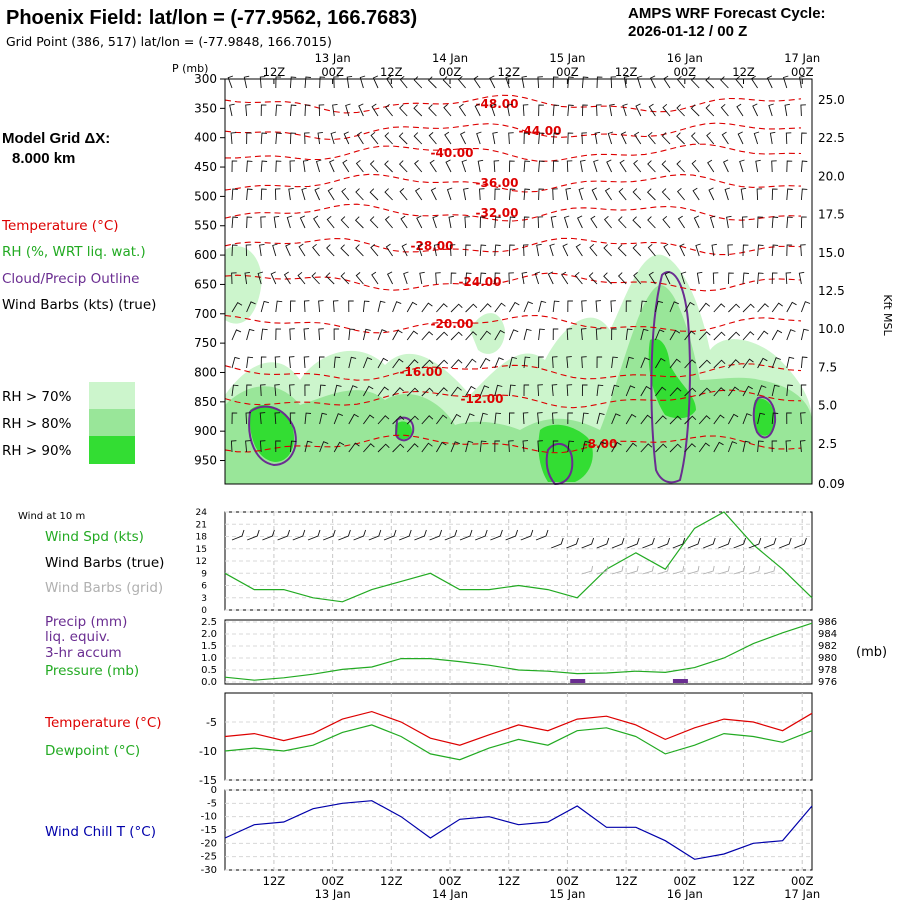 The width and height of the screenshot is (900, 900). I want to click on precip-y-tick-label: 2.5, so click(209, 622).